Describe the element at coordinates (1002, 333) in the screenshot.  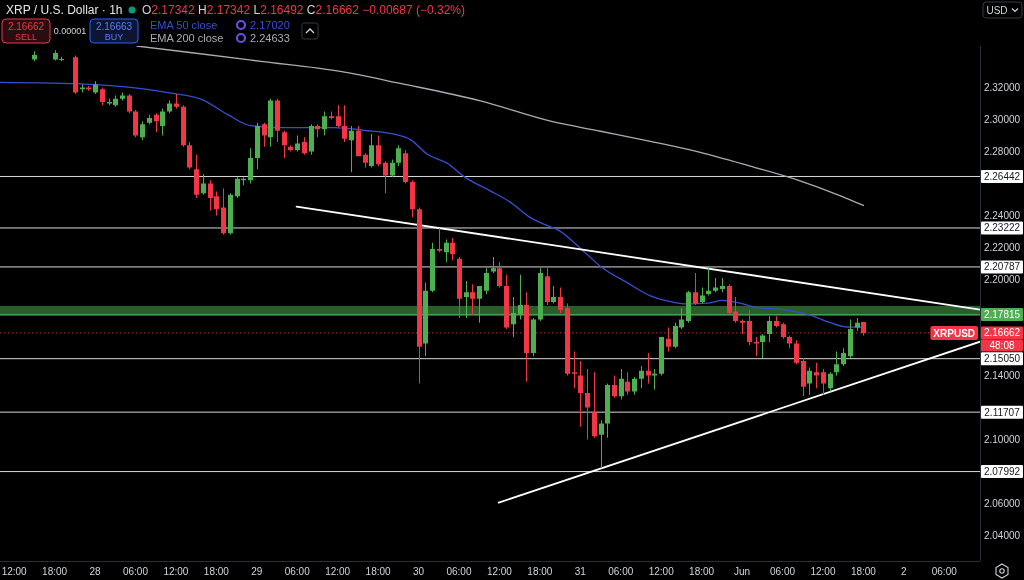
I see `y-tick-label: 2.16662` at that location.